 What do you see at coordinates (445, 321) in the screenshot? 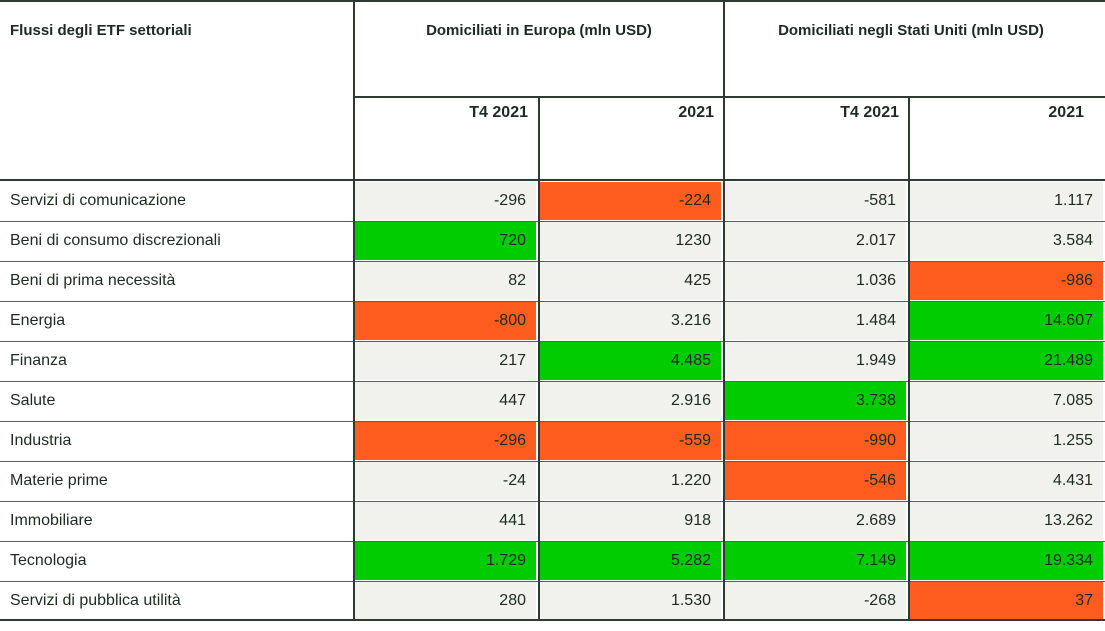
I see `cell-eu-q4: -800` at bounding box center [445, 321].